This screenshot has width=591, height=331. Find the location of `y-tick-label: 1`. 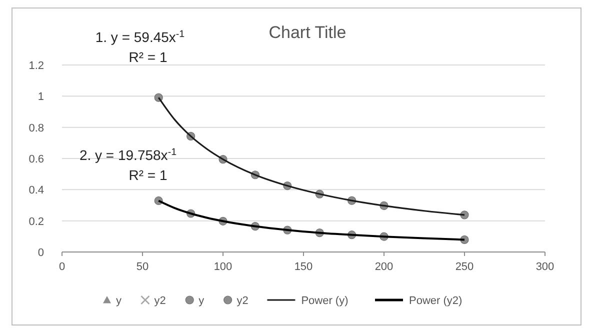

y-tick-label: 1 is located at coordinates (41, 97).